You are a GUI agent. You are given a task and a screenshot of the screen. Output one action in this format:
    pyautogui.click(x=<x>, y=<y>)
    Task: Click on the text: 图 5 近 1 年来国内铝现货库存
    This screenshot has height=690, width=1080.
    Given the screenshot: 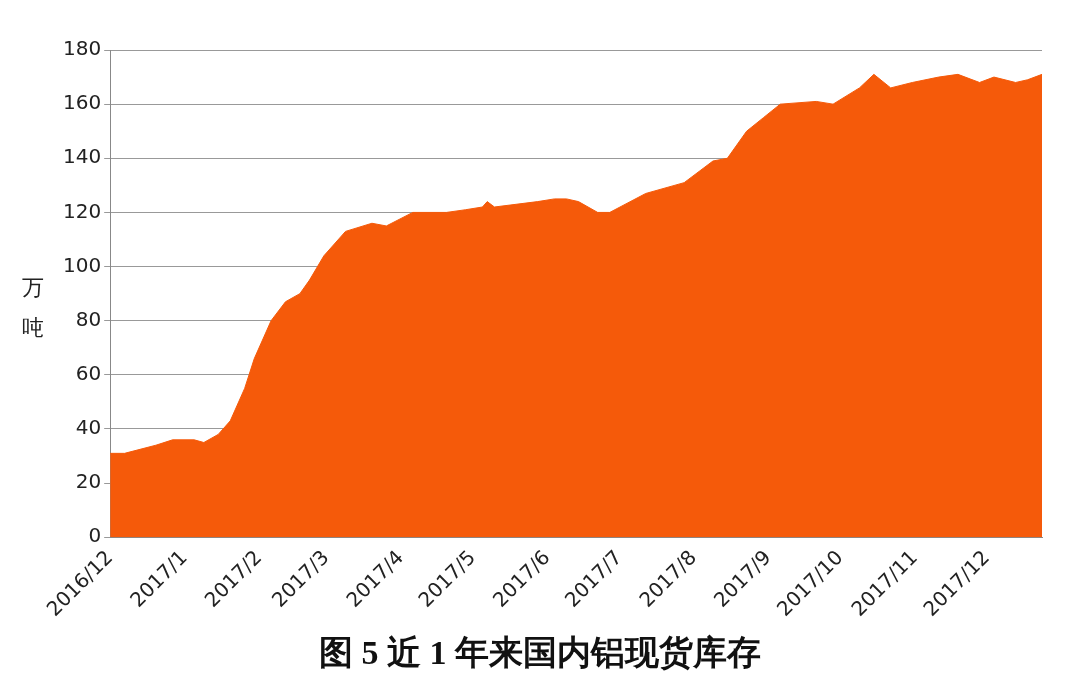 What is the action you would take?
    pyautogui.click(x=540, y=653)
    